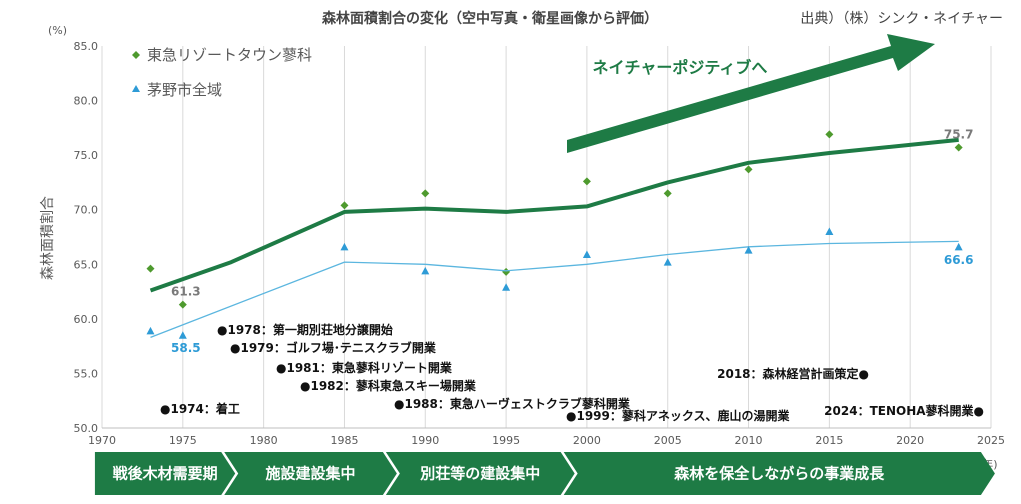  I want to click on chart-title: 森林面積割合の変化（空中写真・衛星画像から評価）, so click(490, 18).